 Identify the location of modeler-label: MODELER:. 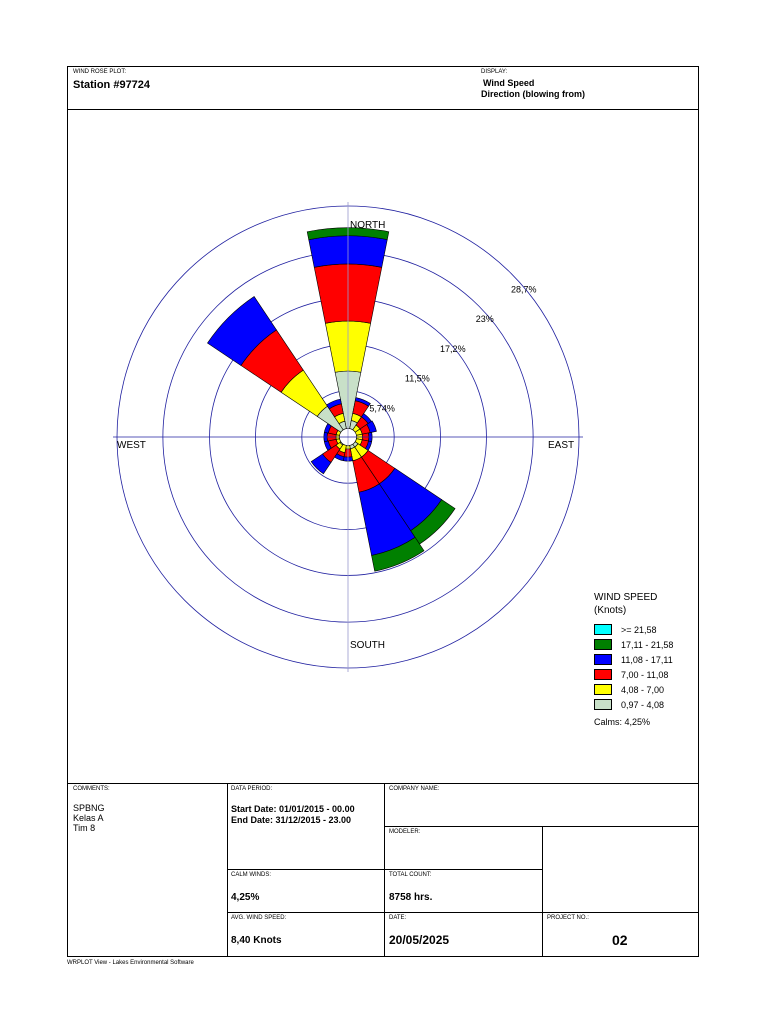
(405, 832).